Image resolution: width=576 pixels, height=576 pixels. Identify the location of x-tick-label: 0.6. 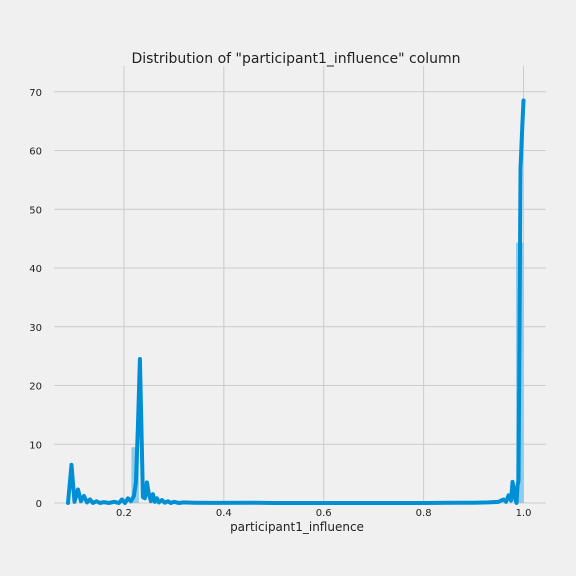
(324, 513).